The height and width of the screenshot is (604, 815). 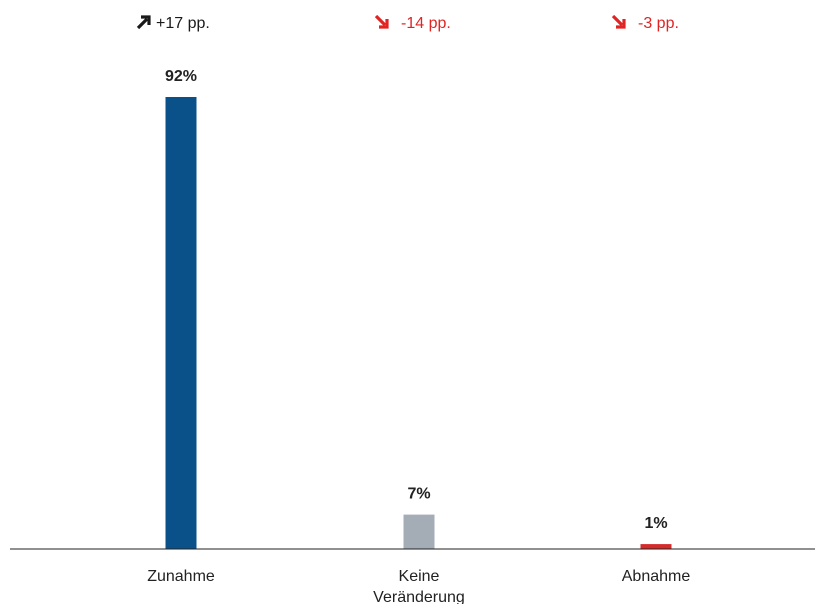 What do you see at coordinates (419, 596) in the screenshot?
I see `category-label-line: Veränderung` at bounding box center [419, 596].